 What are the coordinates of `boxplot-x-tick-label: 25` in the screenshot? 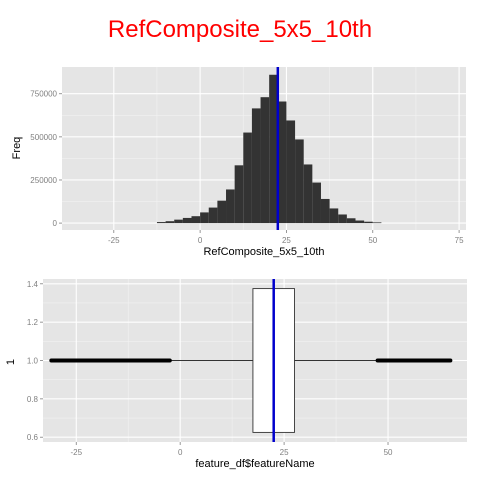 It's located at (284, 452).